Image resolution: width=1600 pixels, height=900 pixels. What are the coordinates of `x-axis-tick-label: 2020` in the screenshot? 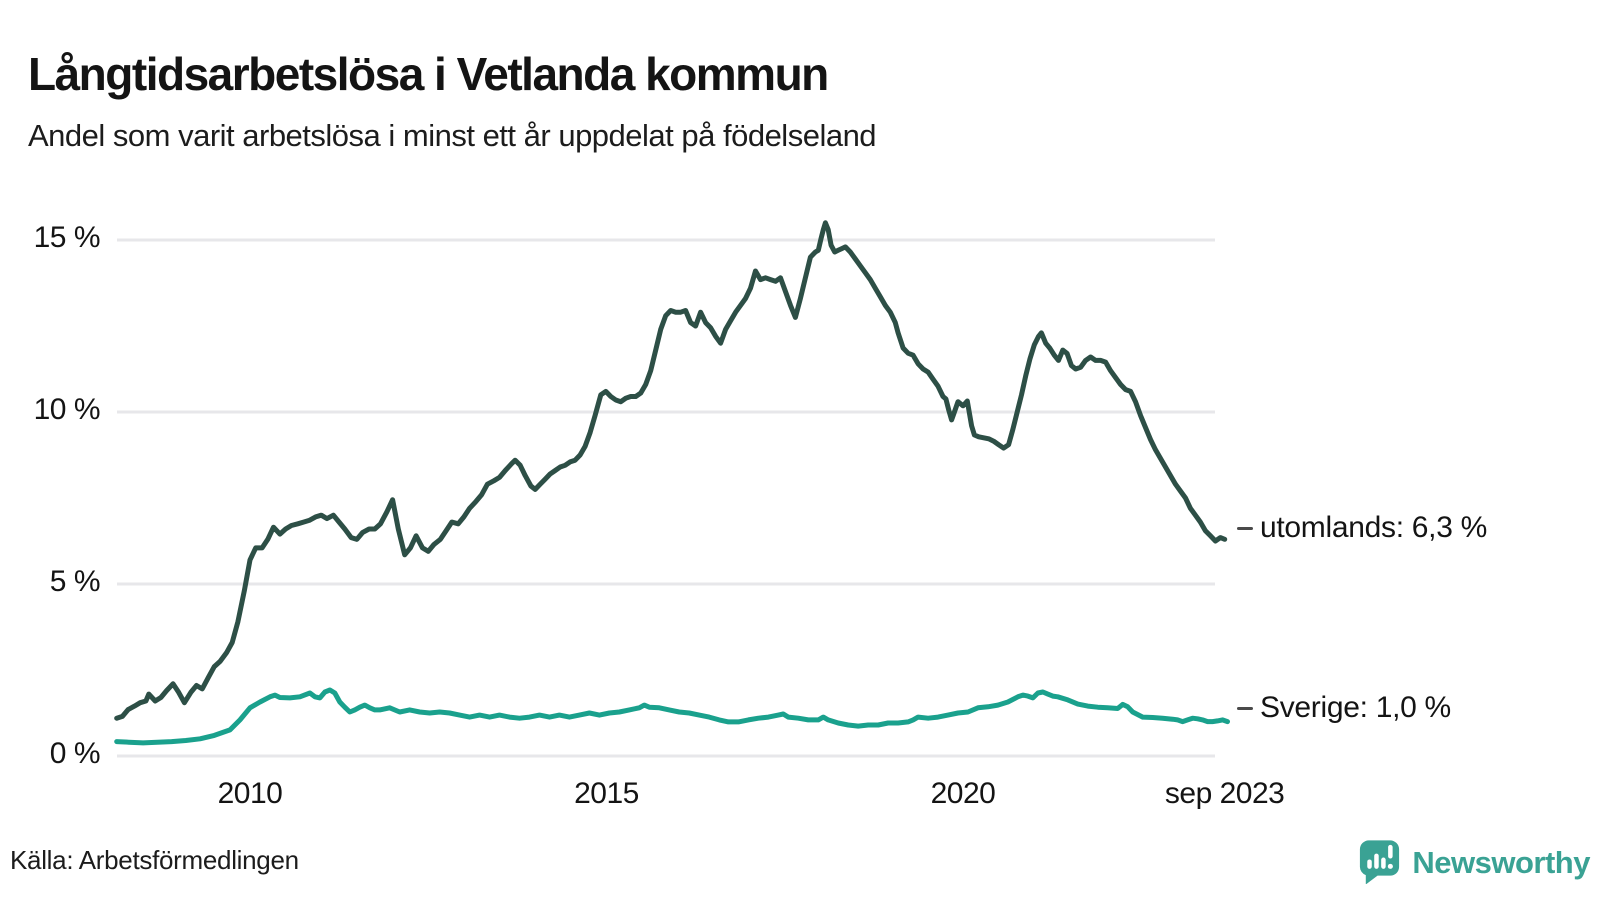 It's located at (963, 793).